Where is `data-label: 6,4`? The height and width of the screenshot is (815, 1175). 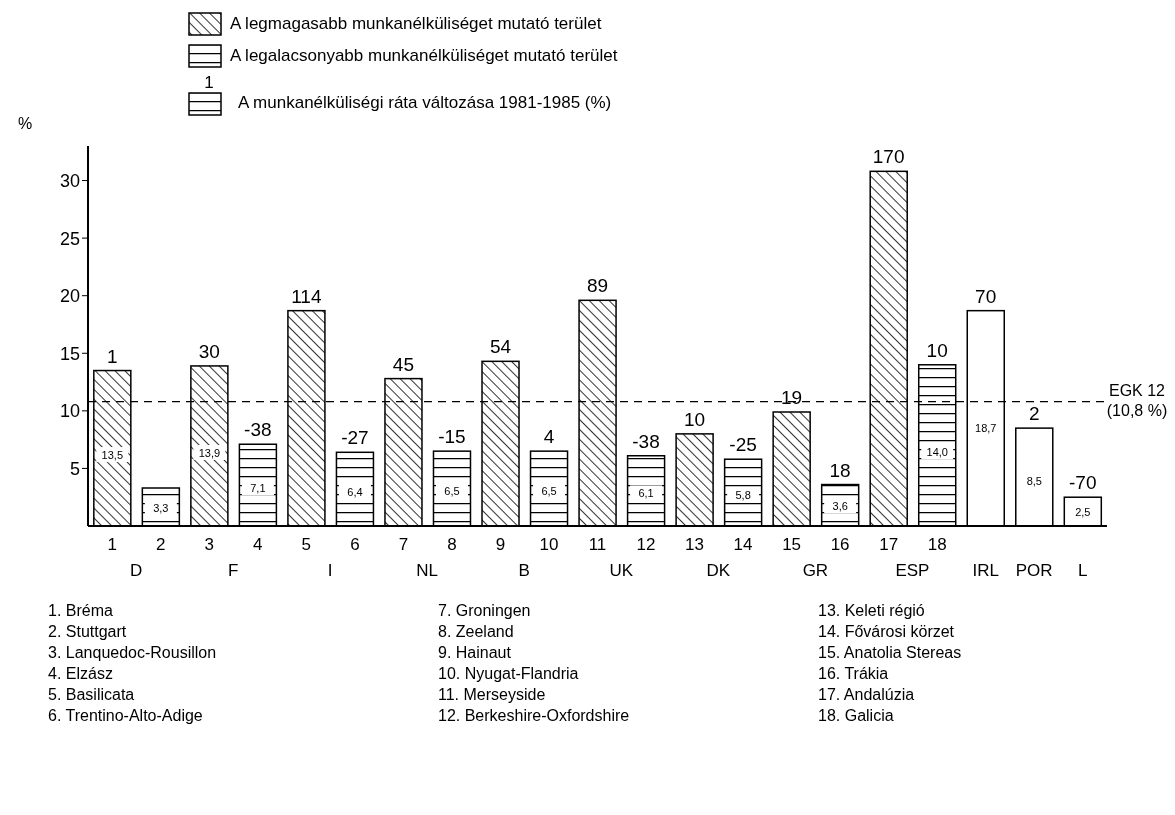
data-label: 6,4 is located at coordinates (355, 491).